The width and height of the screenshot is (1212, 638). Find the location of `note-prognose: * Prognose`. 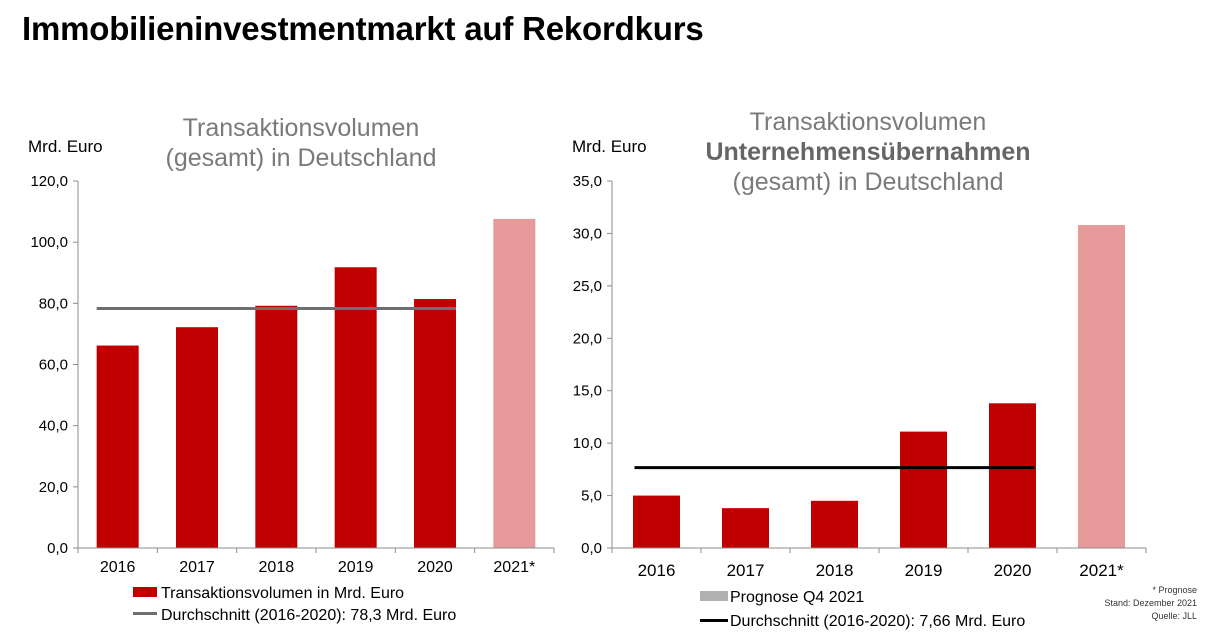

note-prognose: * Prognose is located at coordinates (1174, 590).